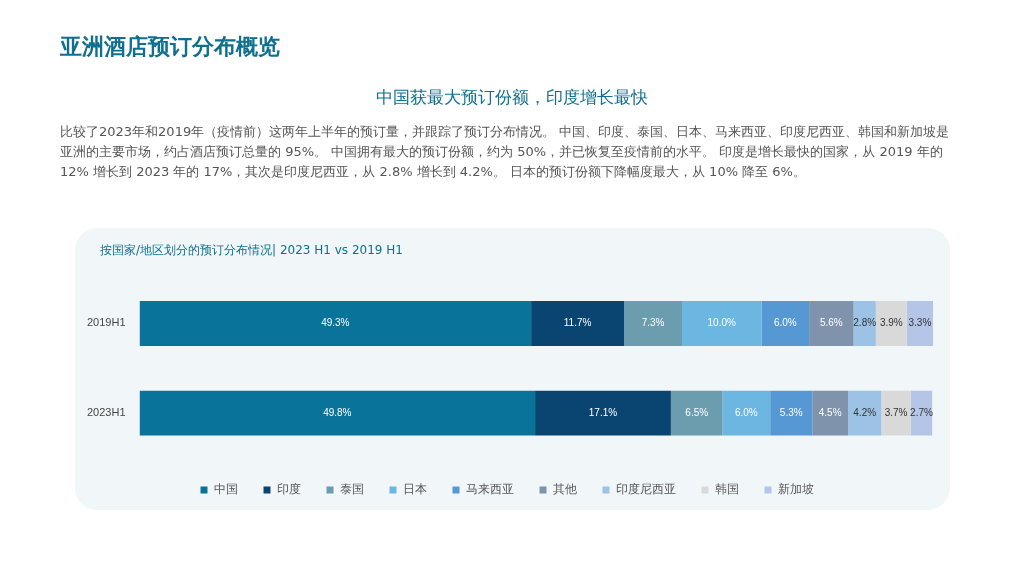 This screenshot has width=1024, height=576. I want to click on data-label: 17.1%, so click(603, 412).